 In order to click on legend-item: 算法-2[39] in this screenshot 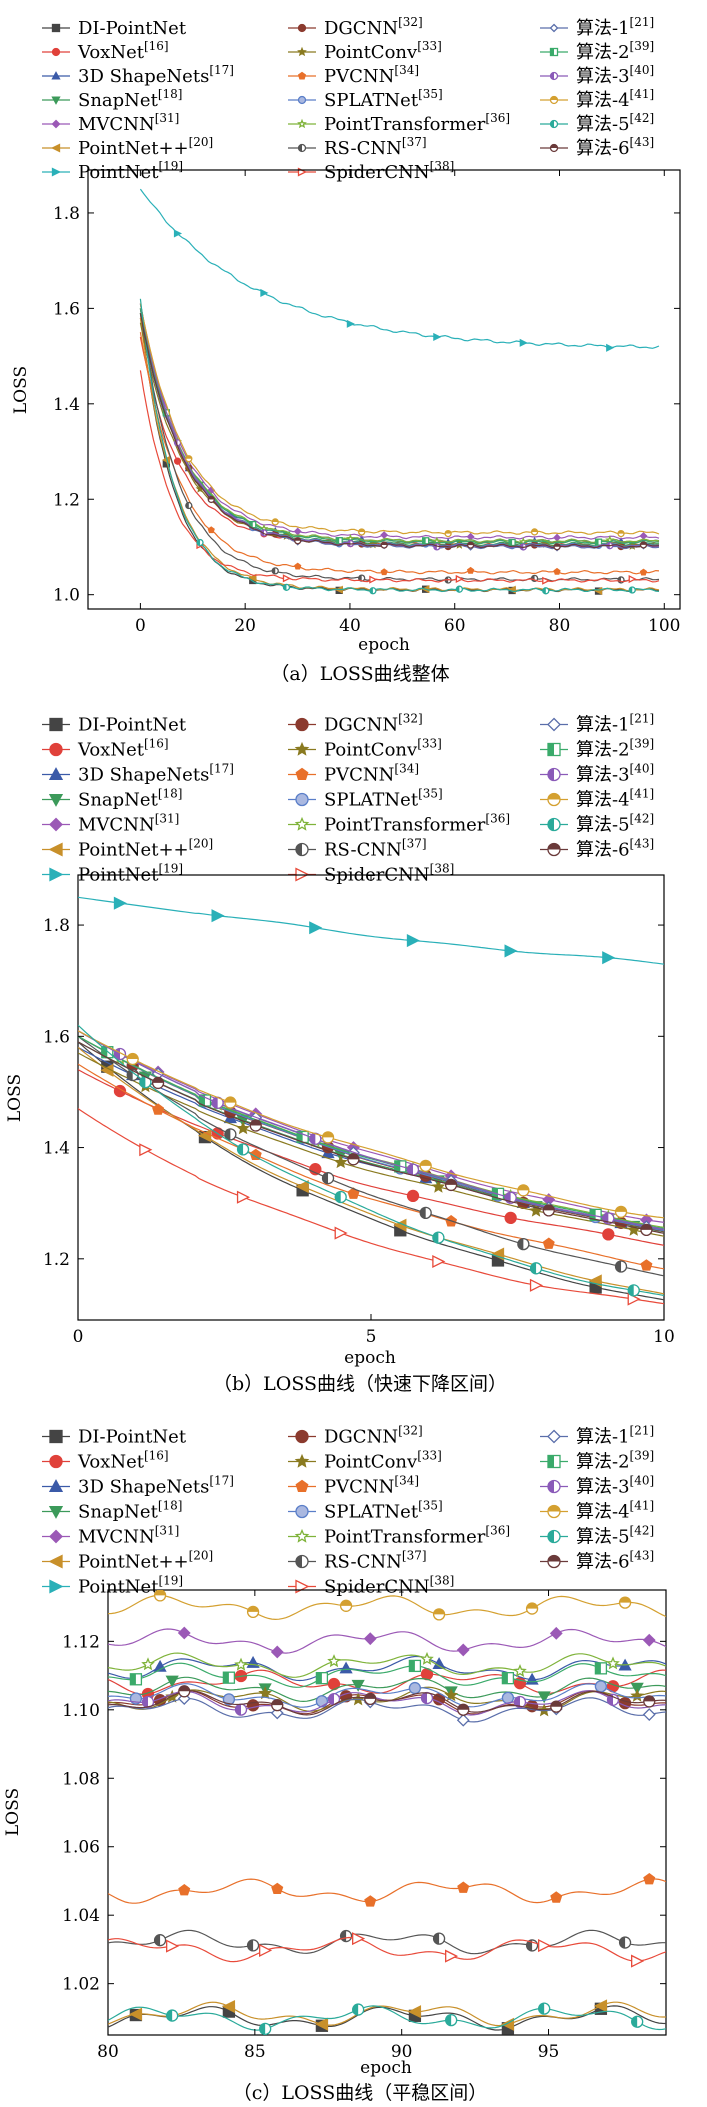, I will do `click(597, 749)`.